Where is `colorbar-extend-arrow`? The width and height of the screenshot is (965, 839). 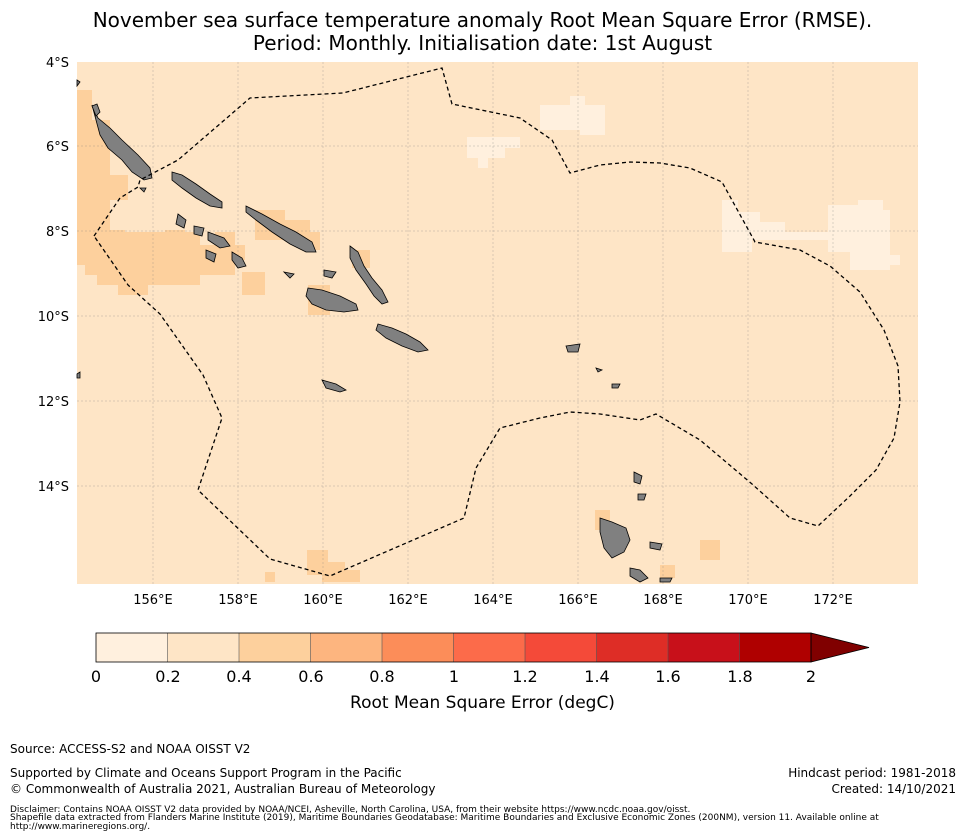 colorbar-extend-arrow is located at coordinates (840, 647).